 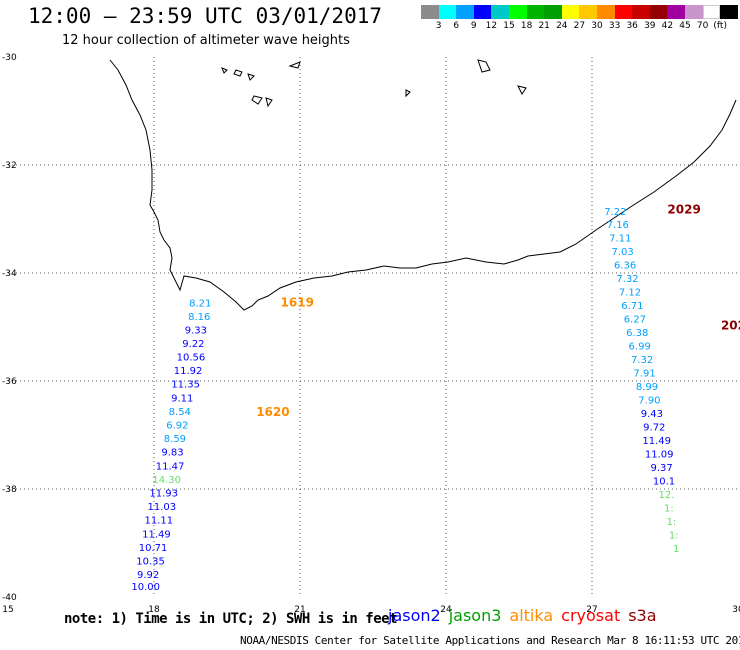 What do you see at coordinates (526, 26) in the screenshot?
I see `scale-label: 18` at bounding box center [526, 26].